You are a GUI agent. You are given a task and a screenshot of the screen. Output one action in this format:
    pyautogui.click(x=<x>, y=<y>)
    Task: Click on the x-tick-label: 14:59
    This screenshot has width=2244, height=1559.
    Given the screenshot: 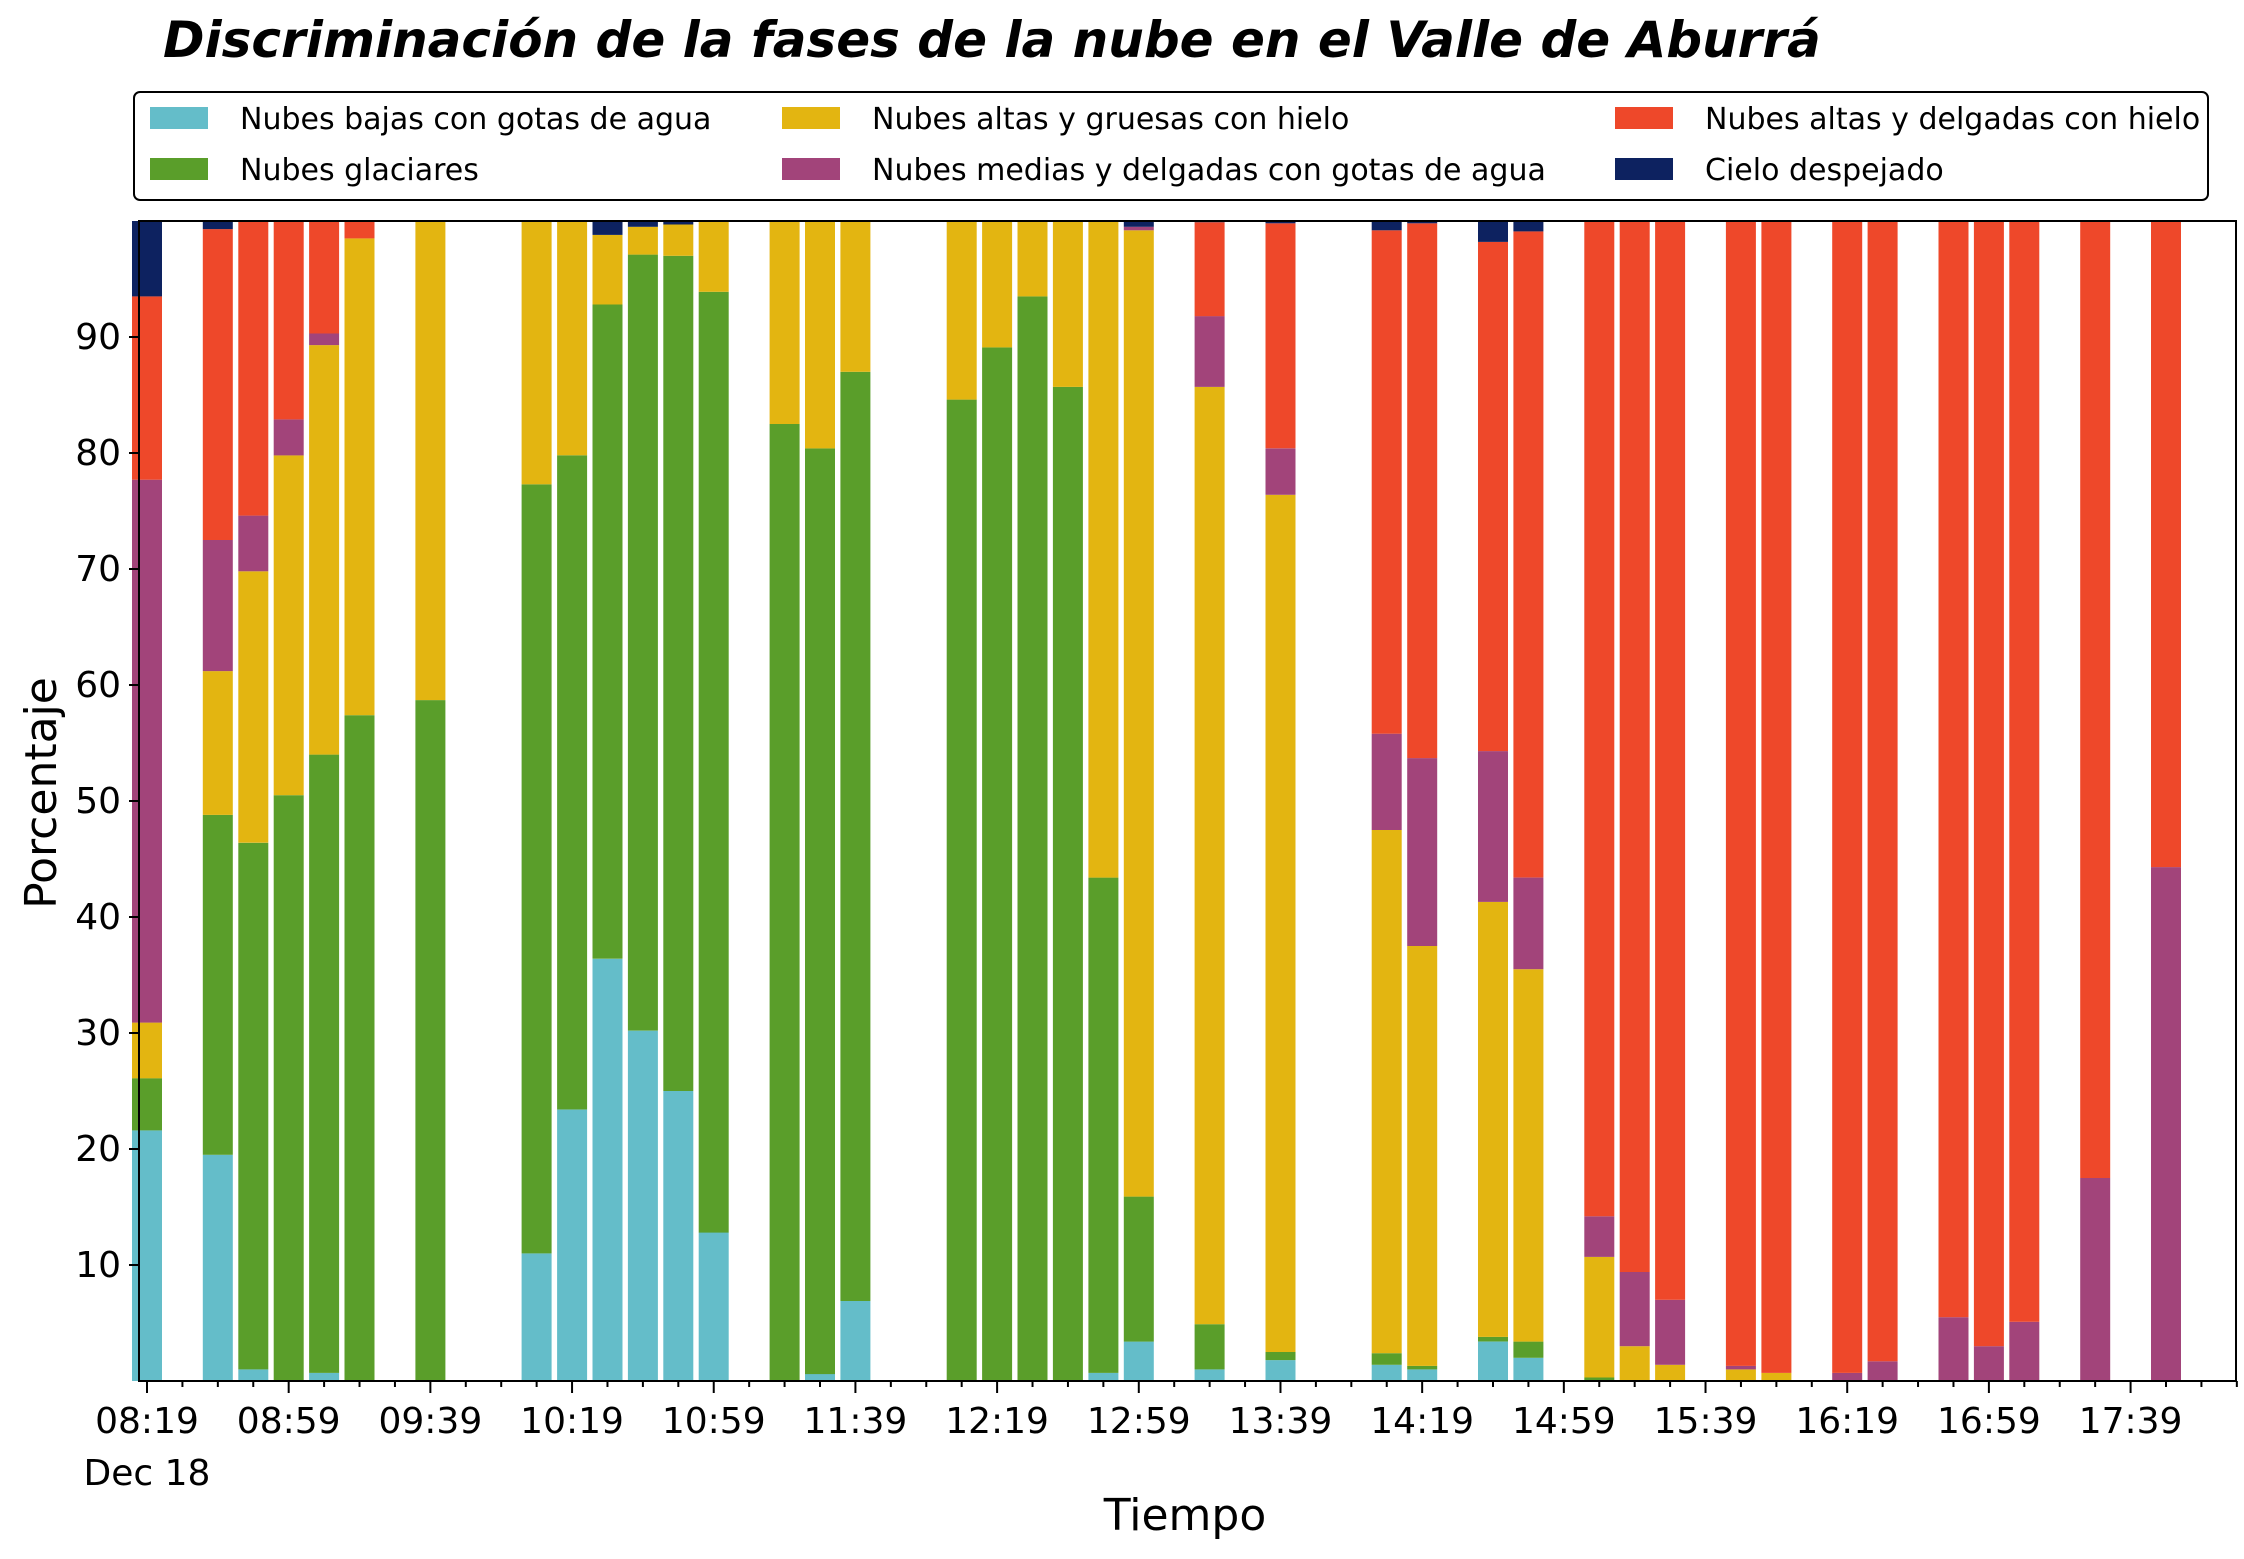 What is the action you would take?
    pyautogui.click(x=1564, y=1421)
    